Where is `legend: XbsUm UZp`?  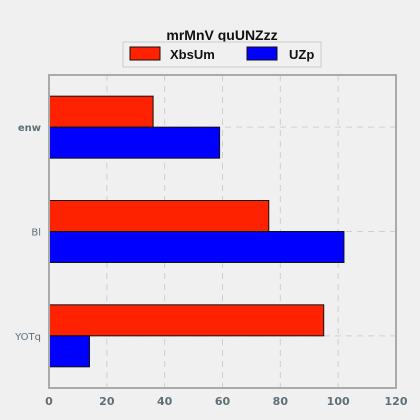 legend: XbsUm UZp is located at coordinates (222, 54).